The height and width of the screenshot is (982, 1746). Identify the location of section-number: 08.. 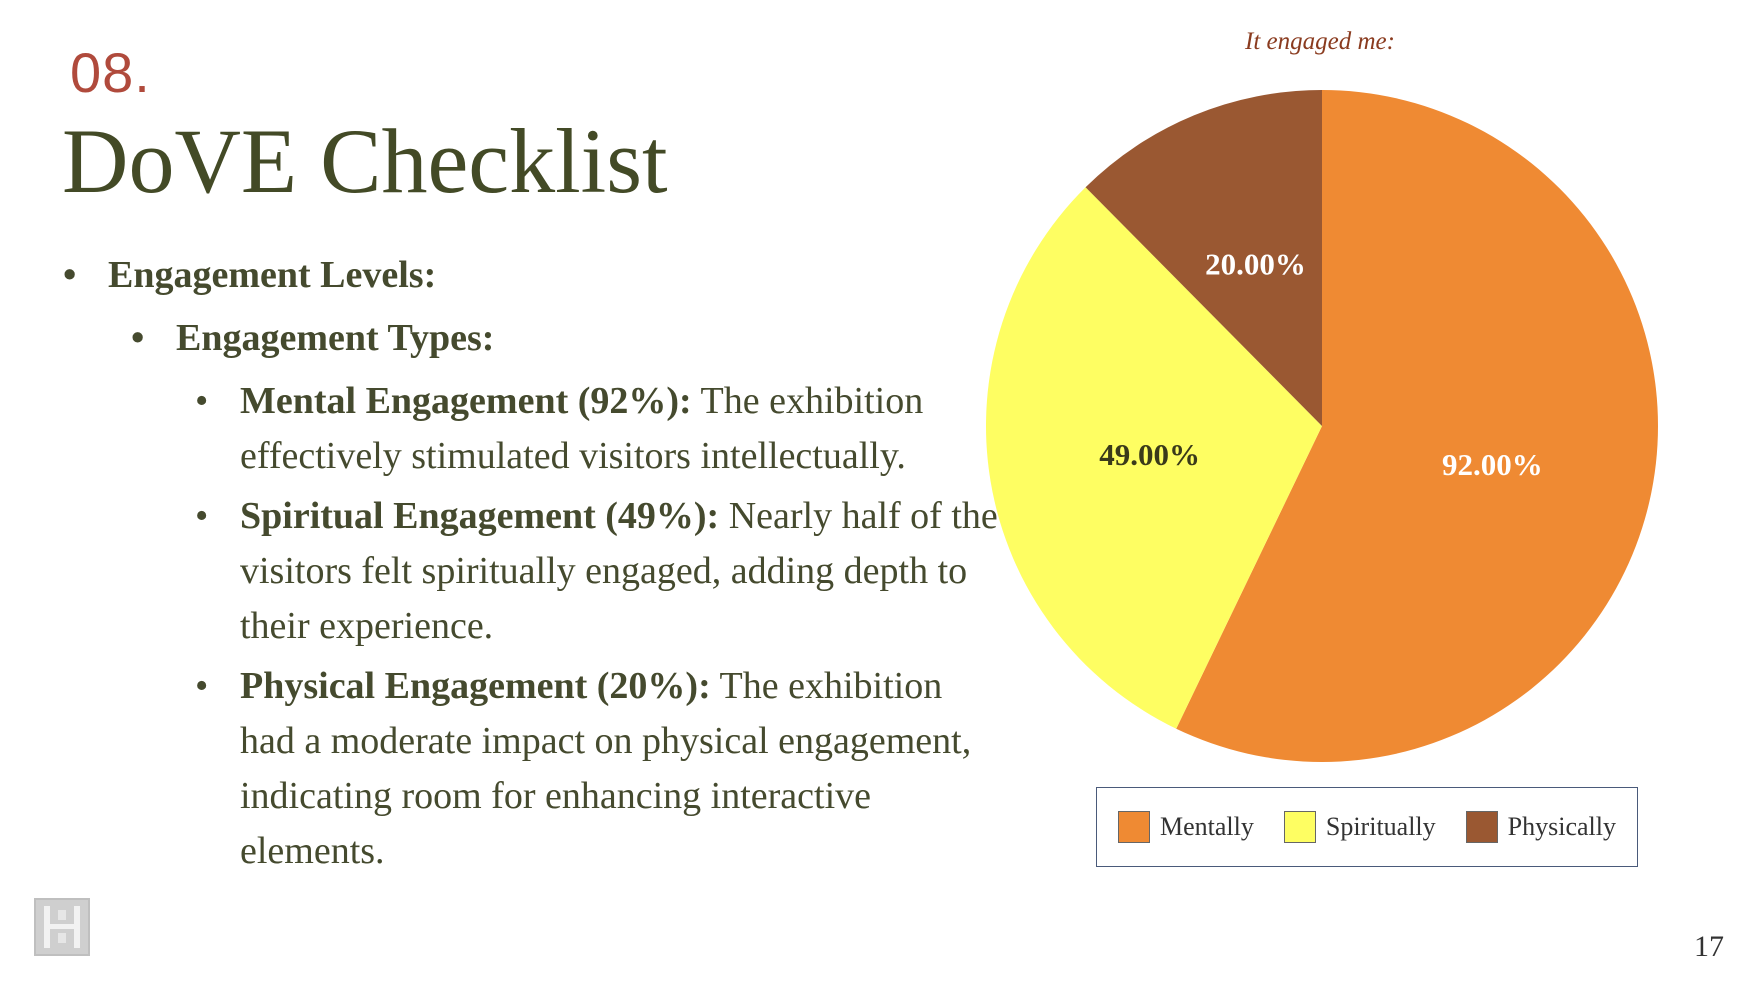
(110, 72).